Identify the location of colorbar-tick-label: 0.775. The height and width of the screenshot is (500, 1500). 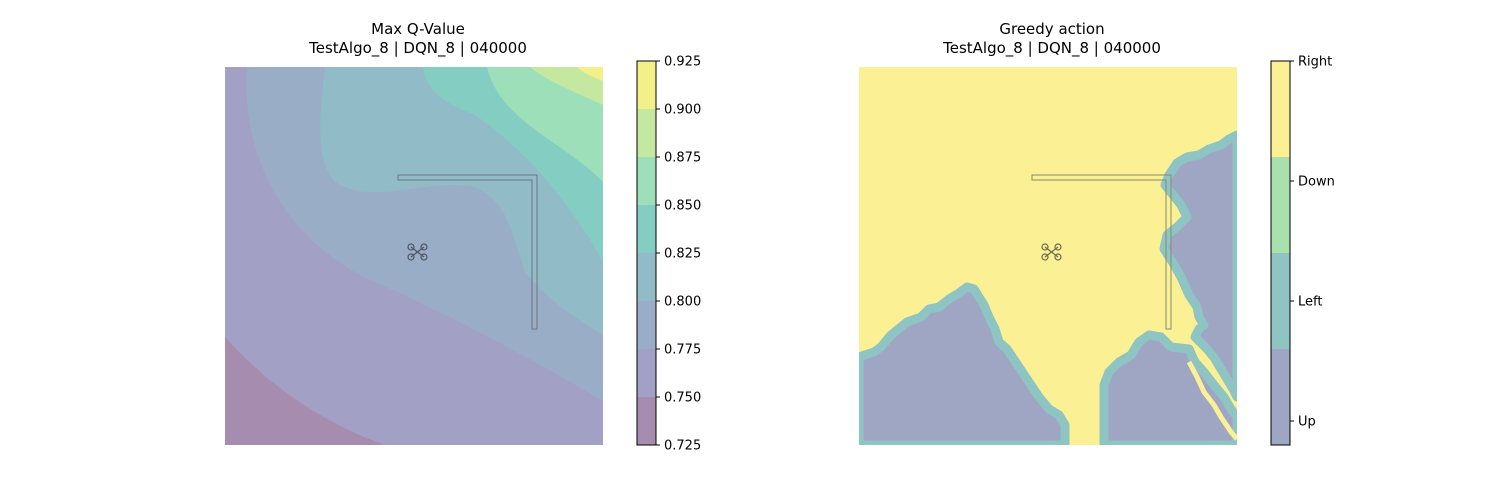
(682, 350).